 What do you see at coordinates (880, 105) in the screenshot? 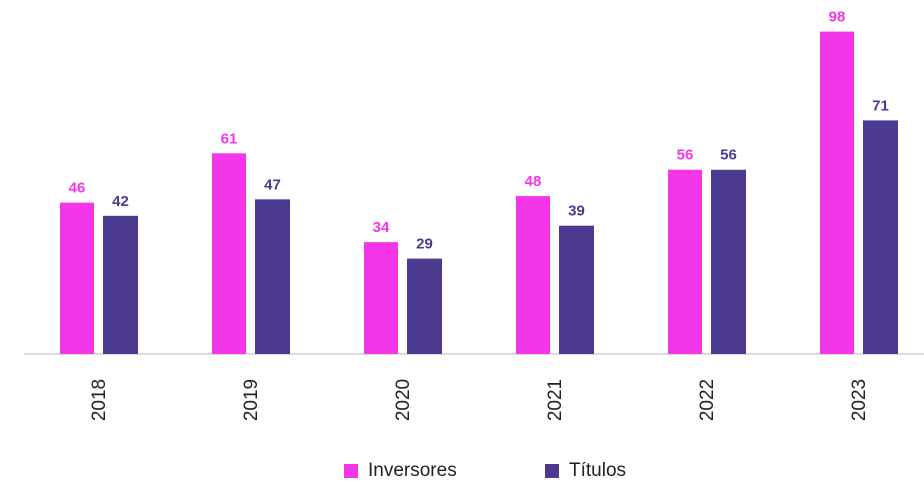
I see `value-label: 71` at bounding box center [880, 105].